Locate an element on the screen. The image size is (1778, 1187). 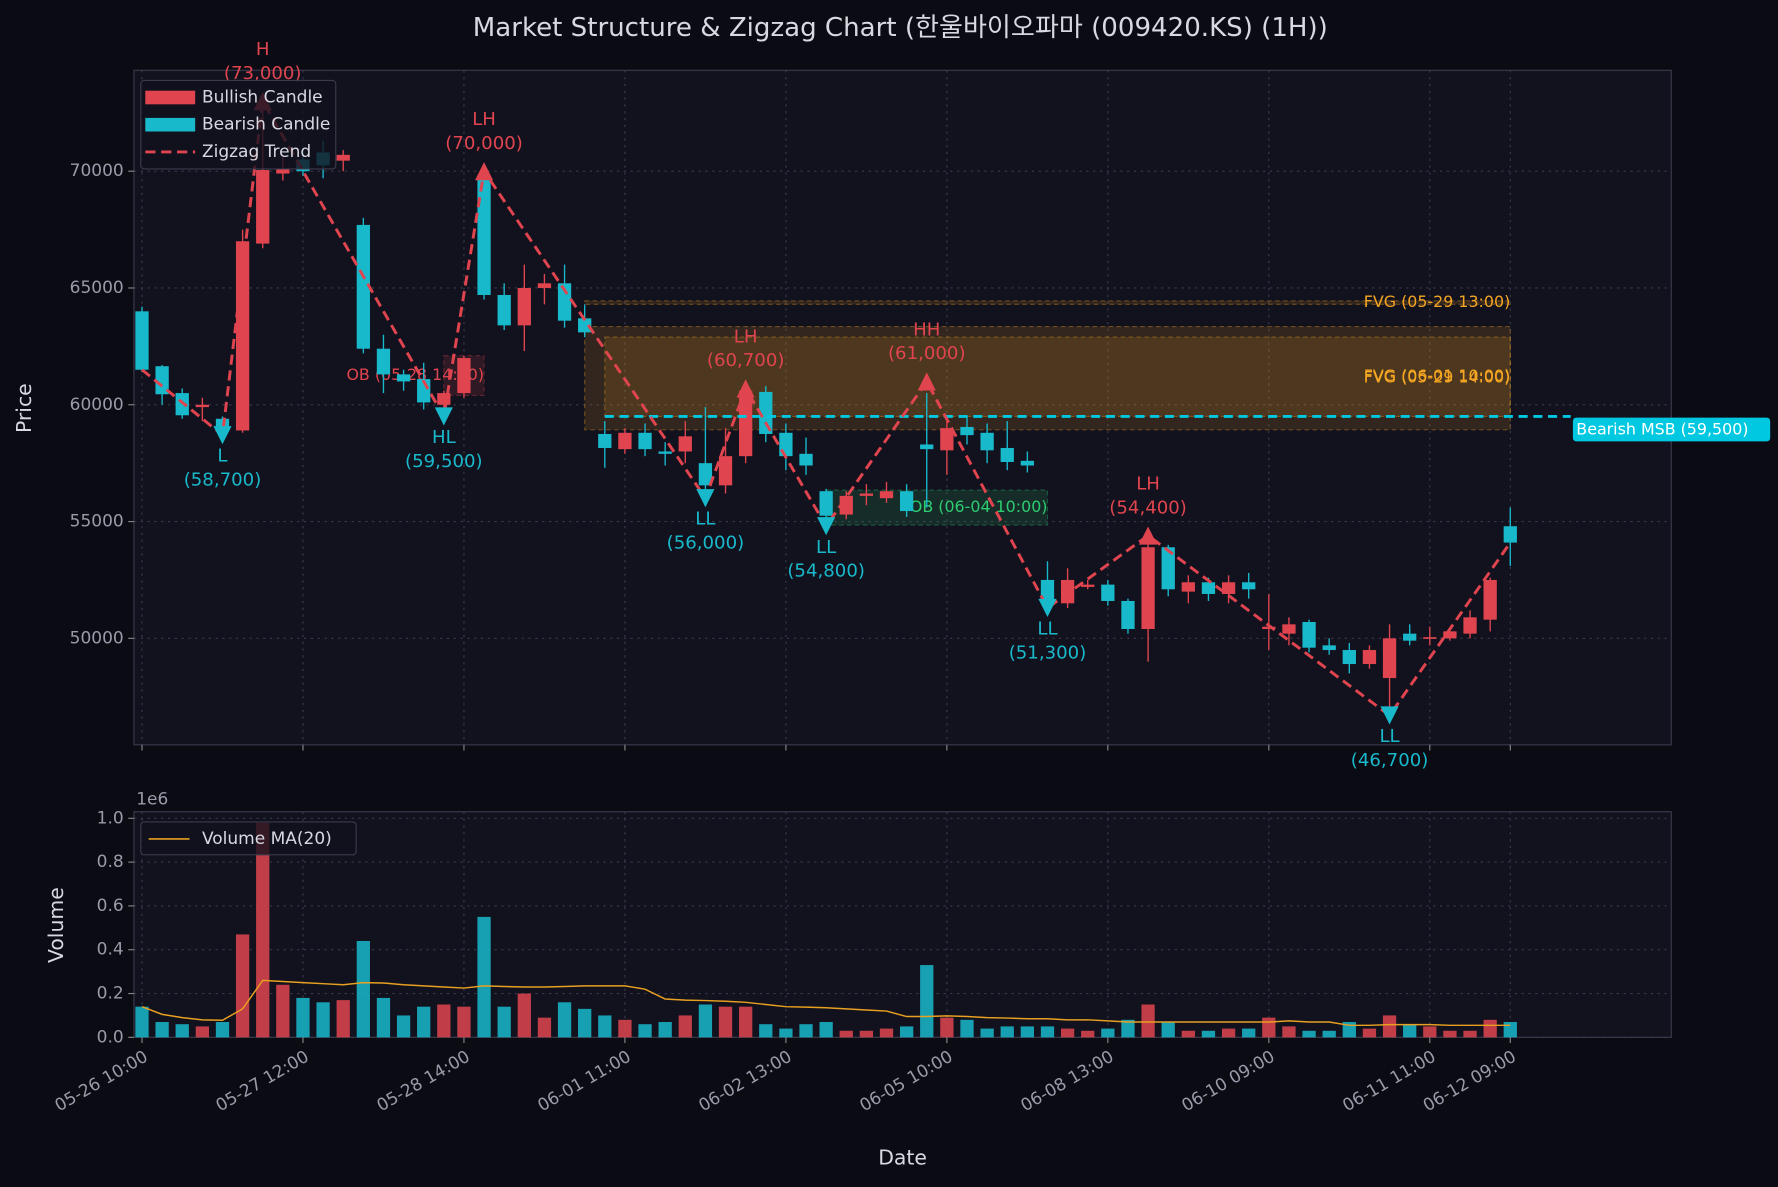
pivot-price-label: (54,800) is located at coordinates (826, 571).